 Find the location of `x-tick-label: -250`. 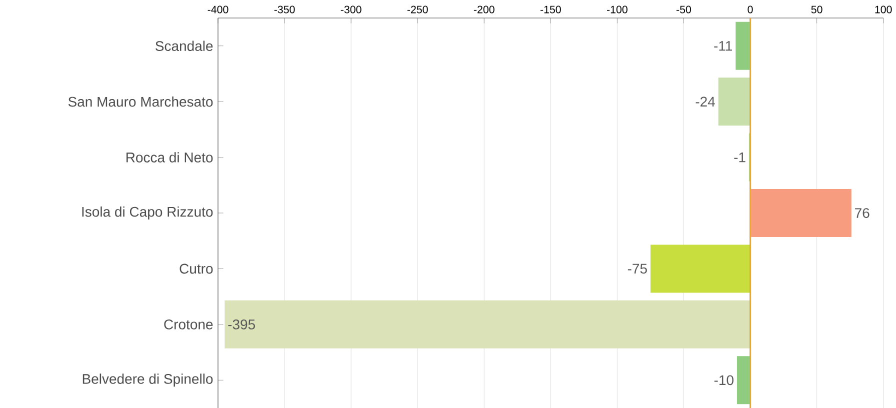

x-tick-label: -250 is located at coordinates (417, 10).